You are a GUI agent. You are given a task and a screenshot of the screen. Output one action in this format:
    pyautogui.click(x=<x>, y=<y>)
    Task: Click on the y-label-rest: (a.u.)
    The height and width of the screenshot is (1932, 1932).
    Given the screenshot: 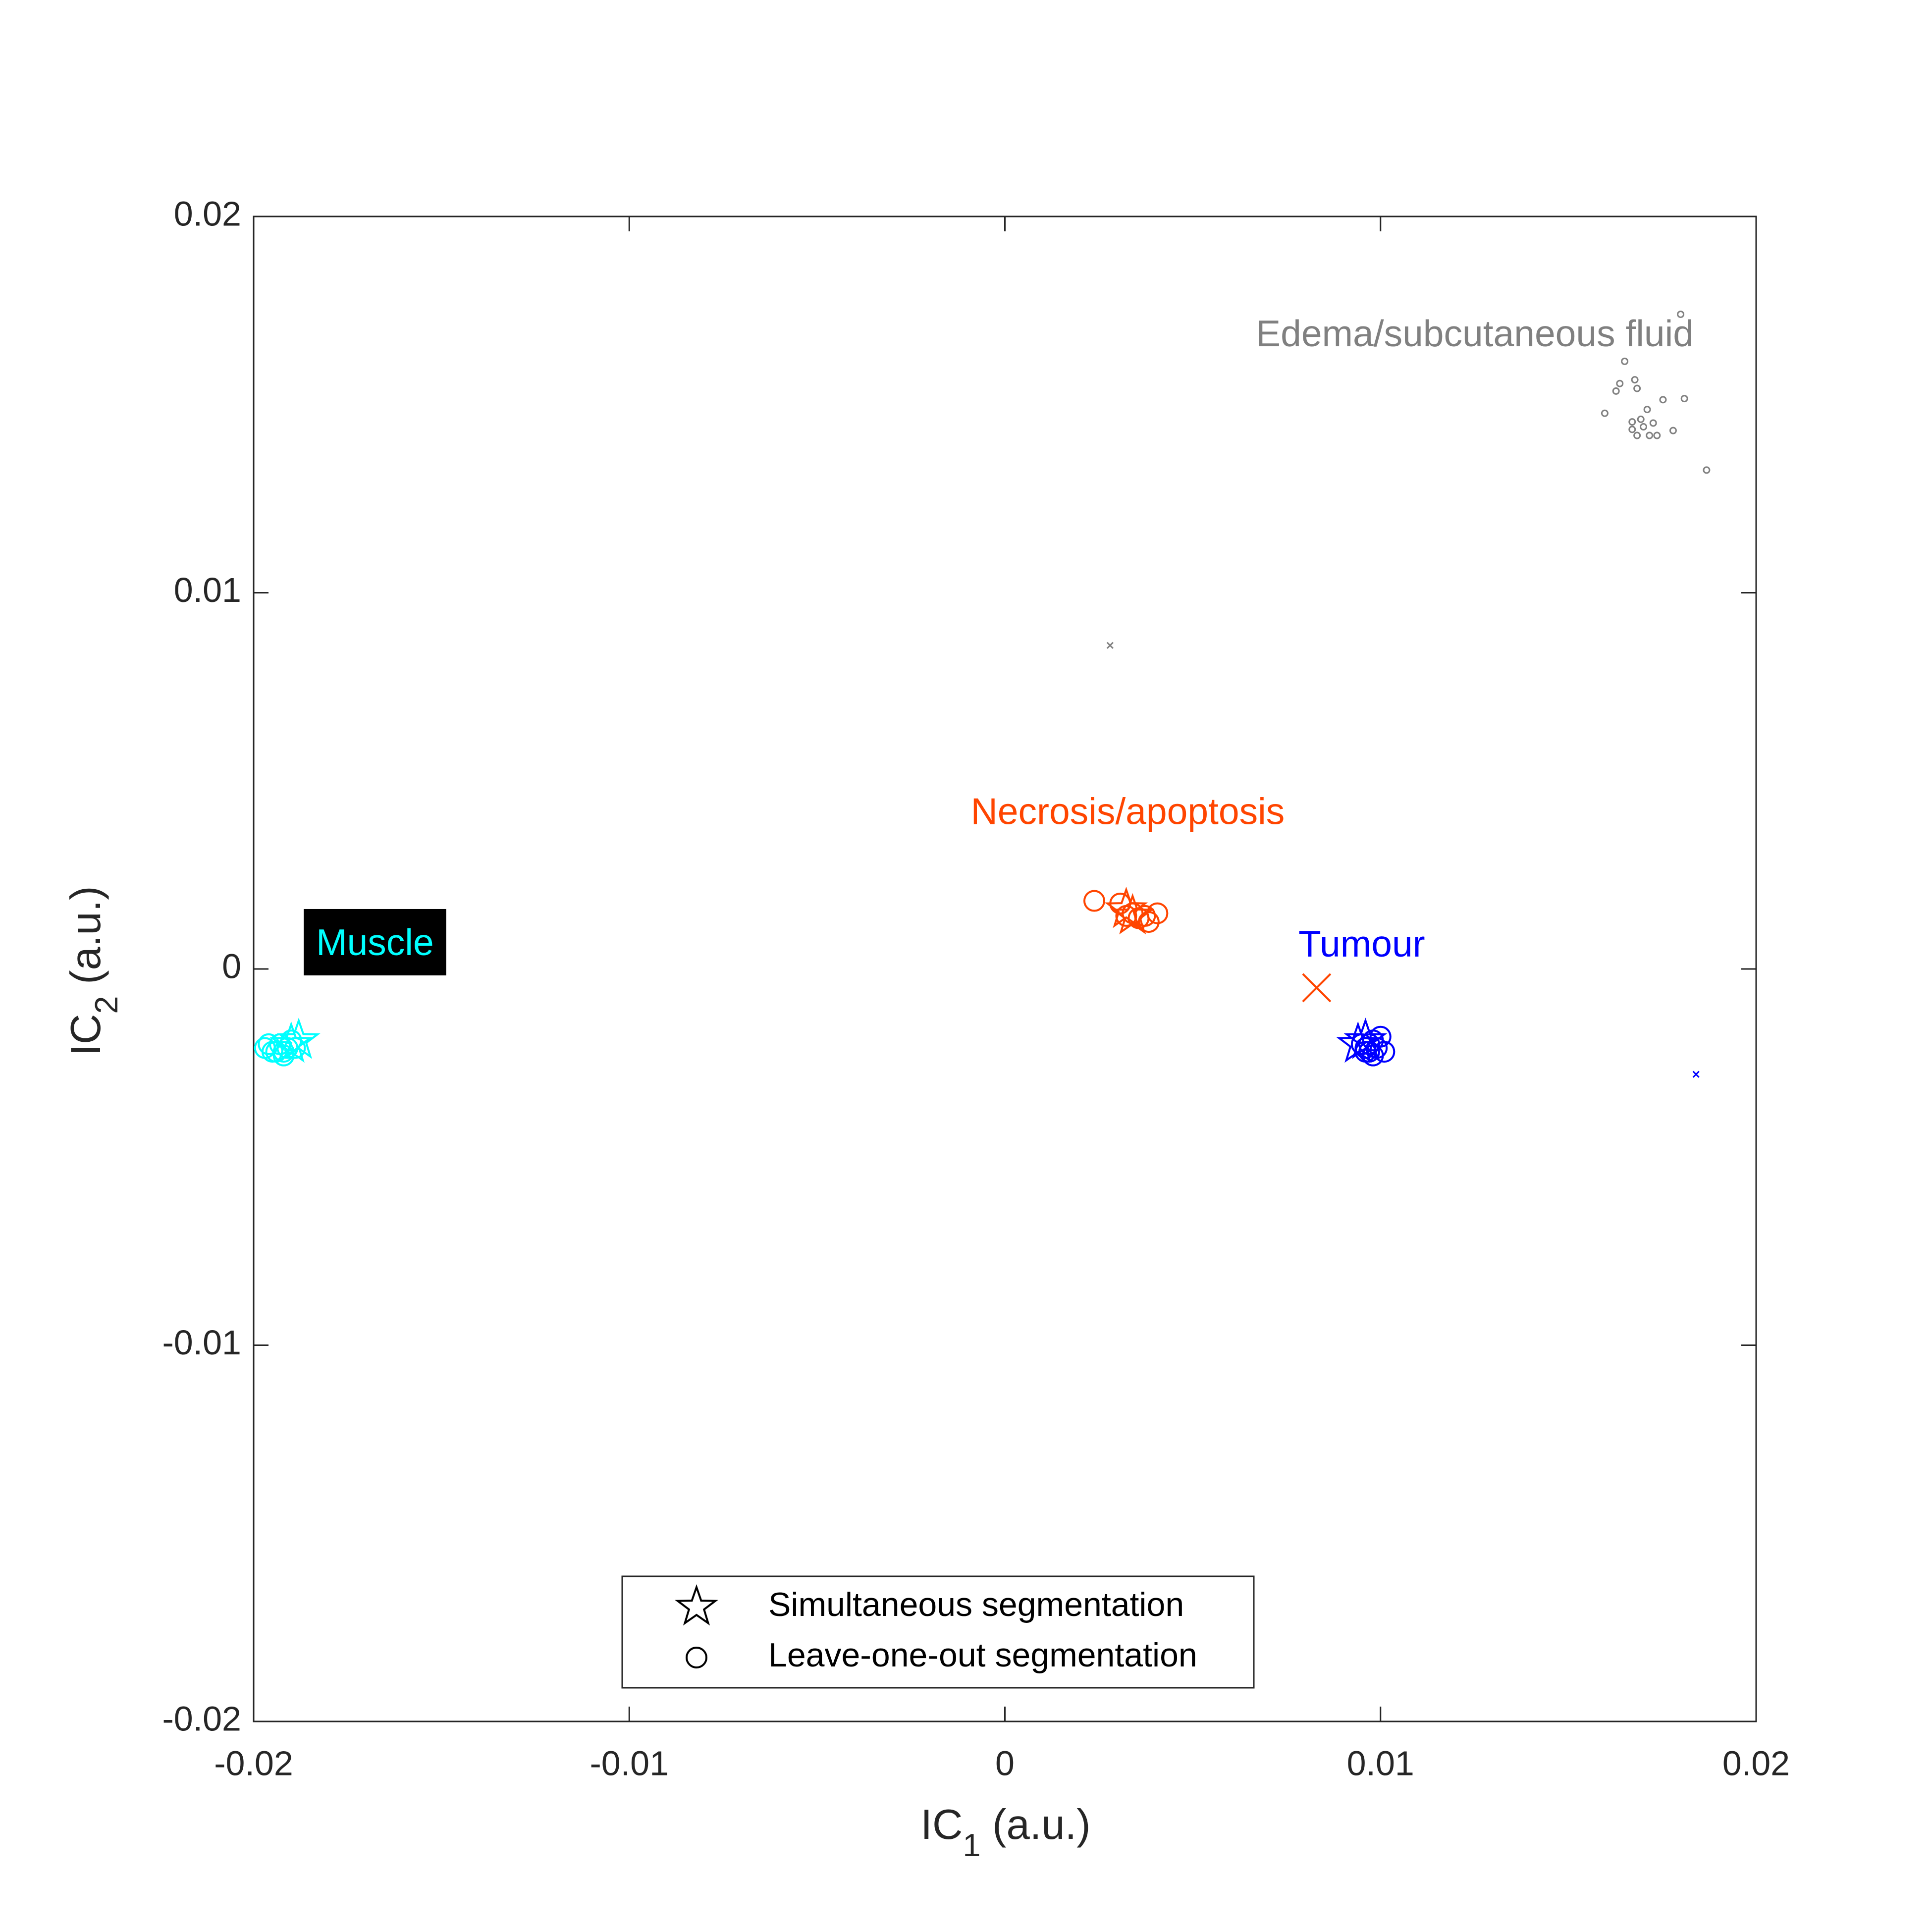 What is the action you would take?
    pyautogui.click(x=85, y=941)
    